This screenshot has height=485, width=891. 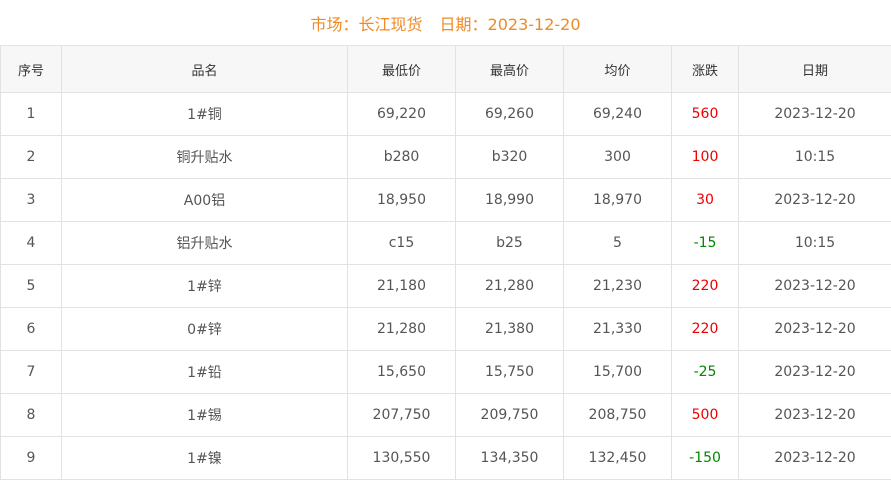 What do you see at coordinates (204, 286) in the screenshot?
I see `cell-name: 1#锌` at bounding box center [204, 286].